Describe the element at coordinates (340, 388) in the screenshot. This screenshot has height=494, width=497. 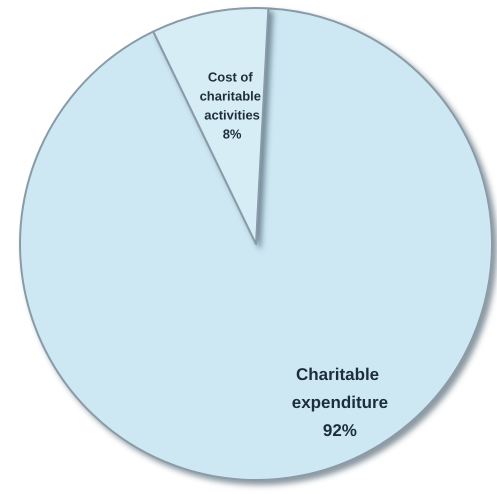
I see `slice-label: Charitable expenditure` at that location.